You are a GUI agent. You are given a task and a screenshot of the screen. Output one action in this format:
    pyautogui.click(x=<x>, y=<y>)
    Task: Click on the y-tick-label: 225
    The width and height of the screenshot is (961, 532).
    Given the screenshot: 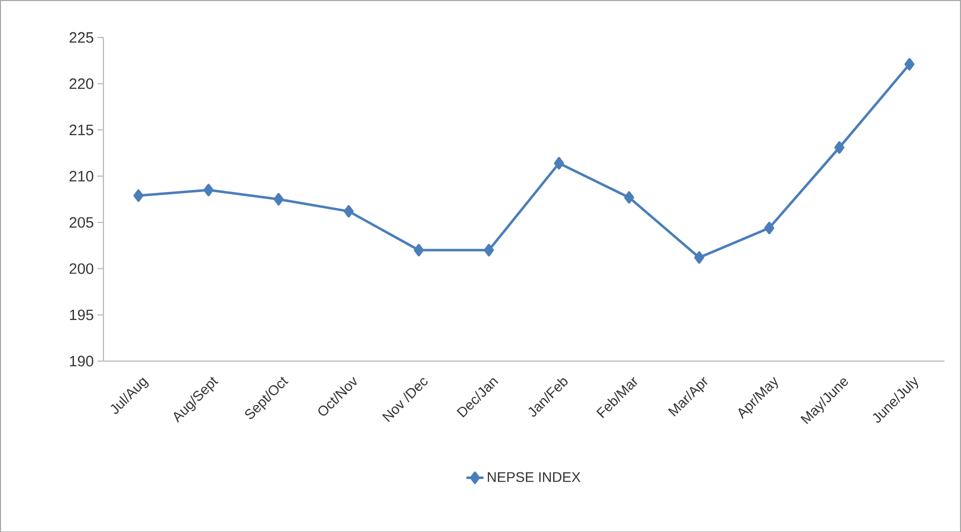 What is the action you would take?
    pyautogui.click(x=82, y=37)
    